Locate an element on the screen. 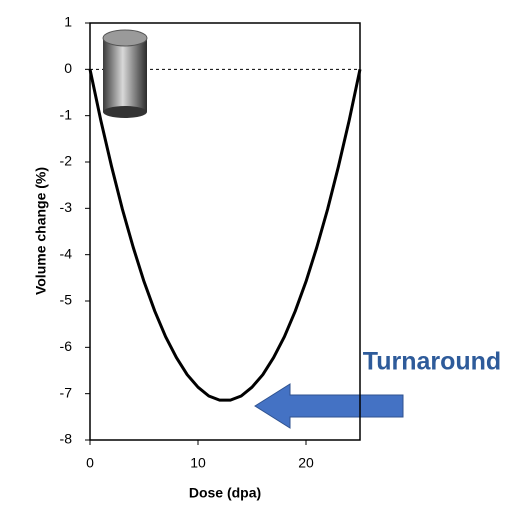 The image size is (523, 521). y-tick-label: 1 is located at coordinates (68, 22).